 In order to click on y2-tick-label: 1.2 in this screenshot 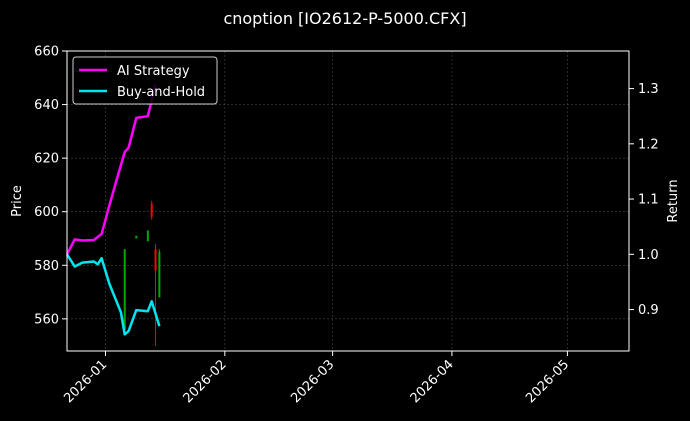, I will do `click(648, 144)`.